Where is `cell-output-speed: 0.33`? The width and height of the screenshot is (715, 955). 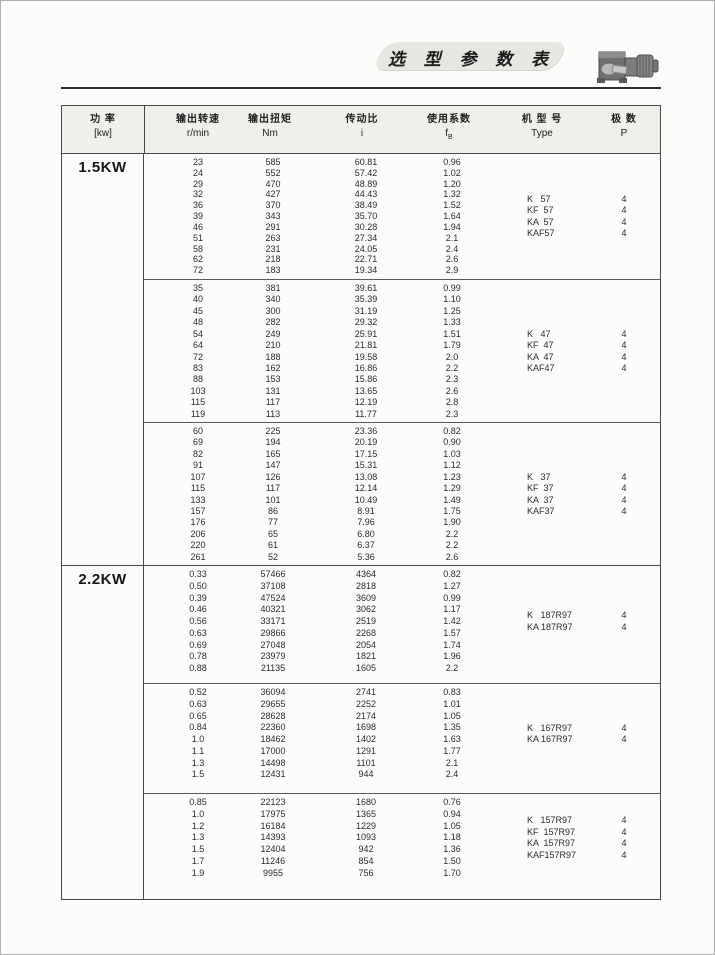 cell-output-speed: 0.33 is located at coordinates (198, 574).